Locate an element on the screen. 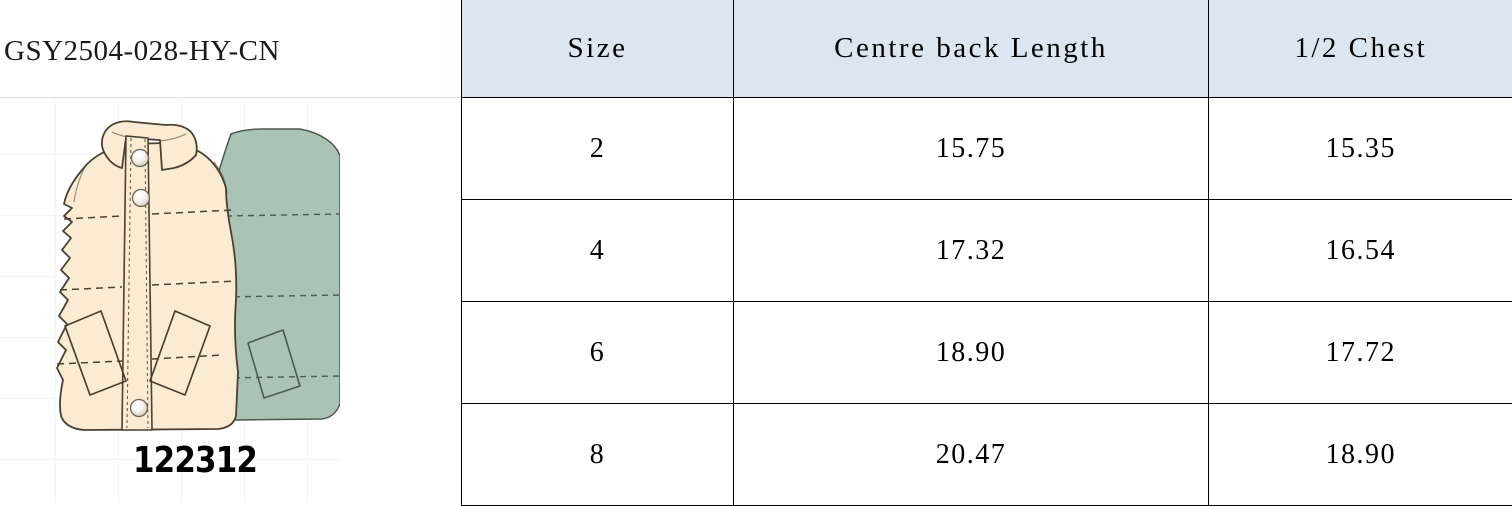 This screenshot has width=1512, height=506. header-size: Size is located at coordinates (598, 49).